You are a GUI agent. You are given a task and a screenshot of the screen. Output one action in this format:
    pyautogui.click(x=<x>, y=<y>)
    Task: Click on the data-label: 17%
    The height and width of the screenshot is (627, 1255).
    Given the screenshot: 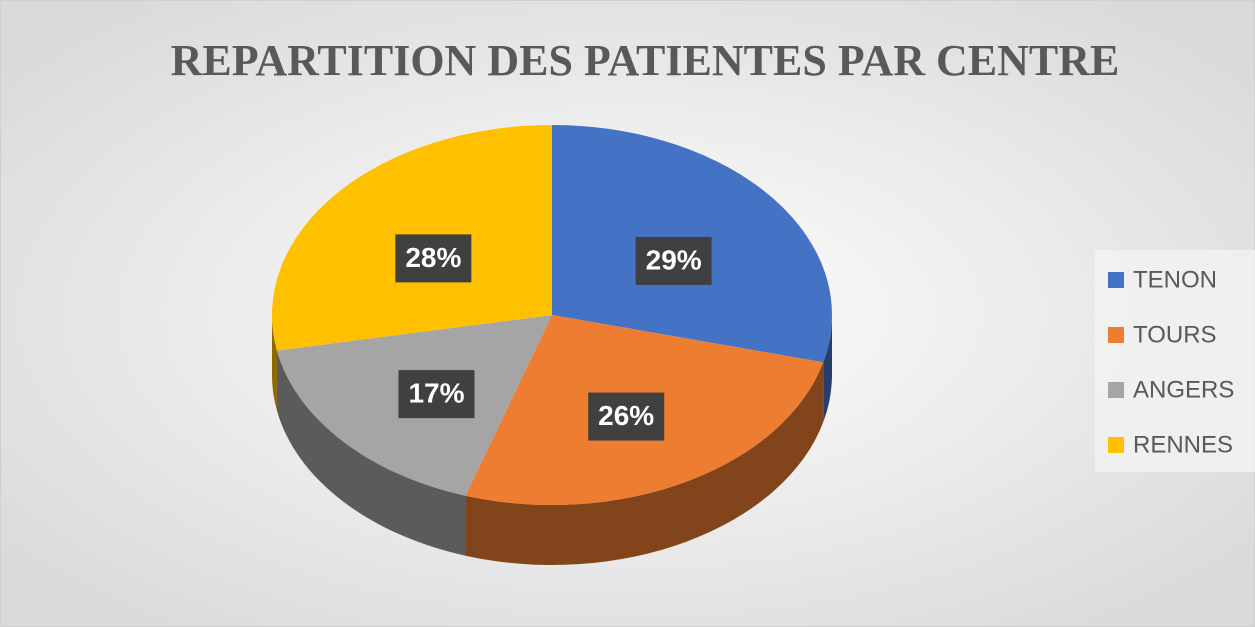 What is the action you would take?
    pyautogui.click(x=436, y=392)
    